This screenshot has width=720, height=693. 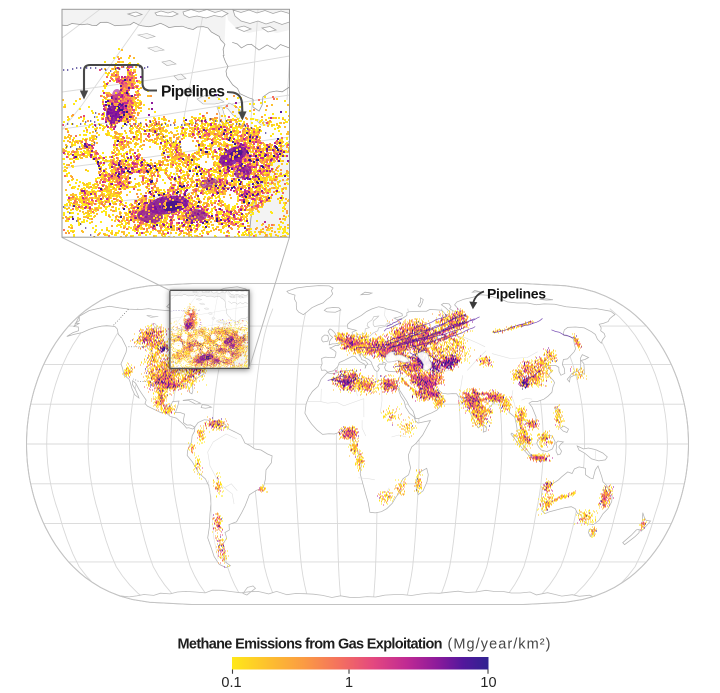 What do you see at coordinates (231, 681) in the screenshot?
I see `svg-text: 0.1` at bounding box center [231, 681].